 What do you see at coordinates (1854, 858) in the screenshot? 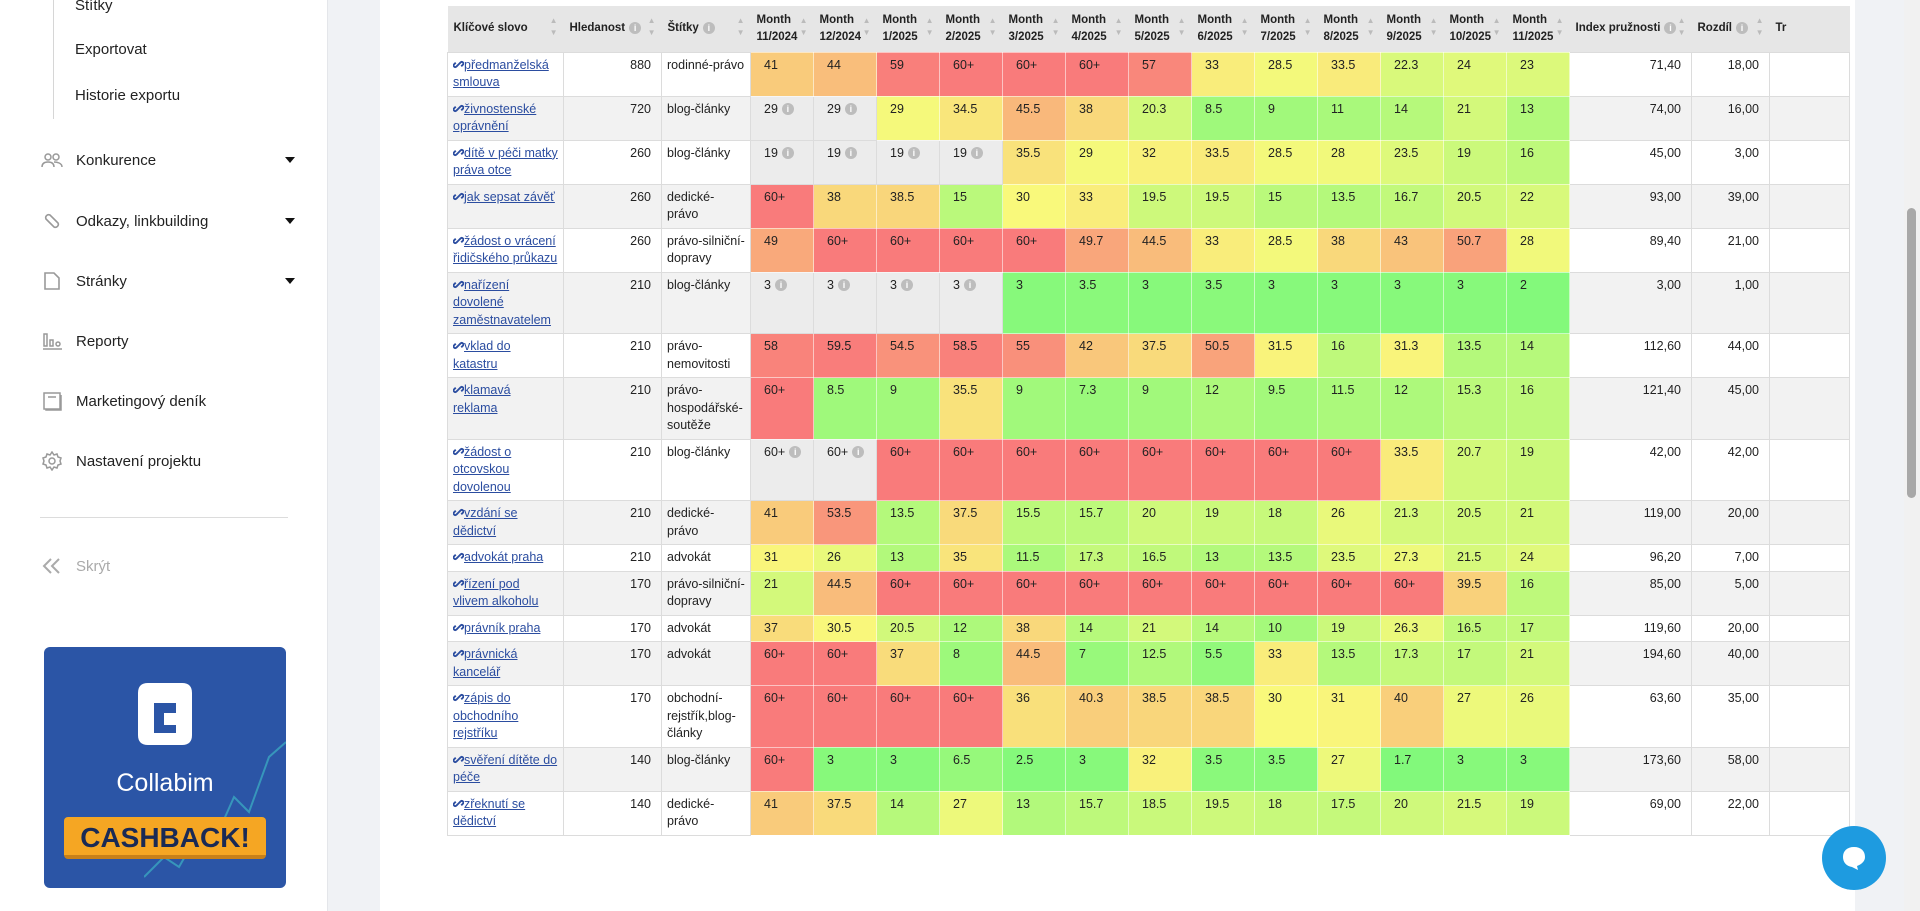
I see `chat-button` at bounding box center [1854, 858].